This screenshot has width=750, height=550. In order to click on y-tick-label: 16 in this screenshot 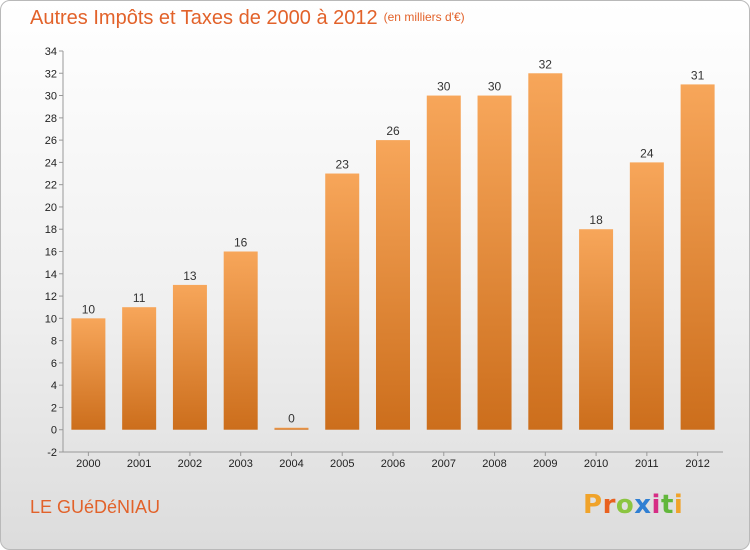, I will do `click(51, 253)`.